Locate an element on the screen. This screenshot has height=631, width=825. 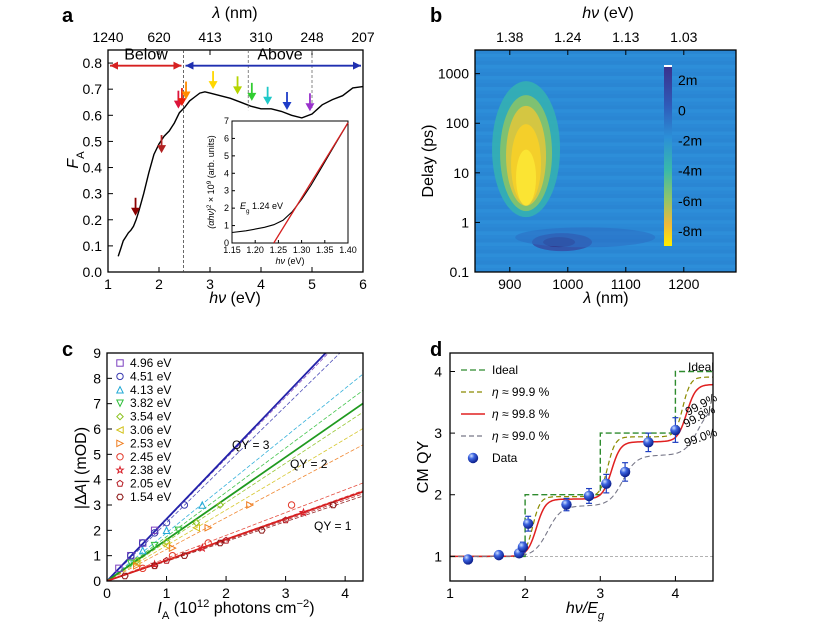
panel-b-letter: b is located at coordinates (436, 16).